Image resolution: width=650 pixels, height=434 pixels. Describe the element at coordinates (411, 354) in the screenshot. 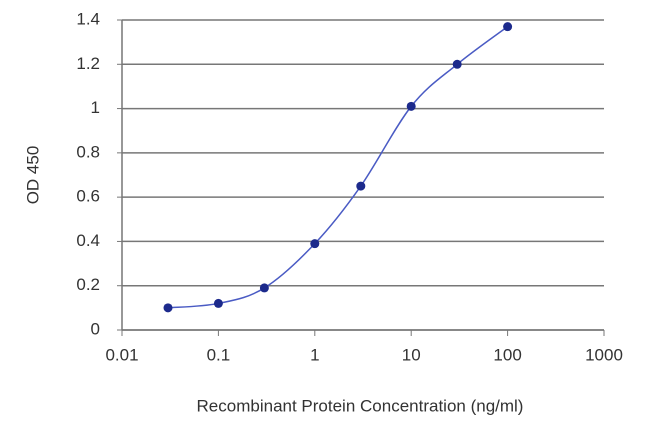

I see `x-tick-label: 10` at that location.